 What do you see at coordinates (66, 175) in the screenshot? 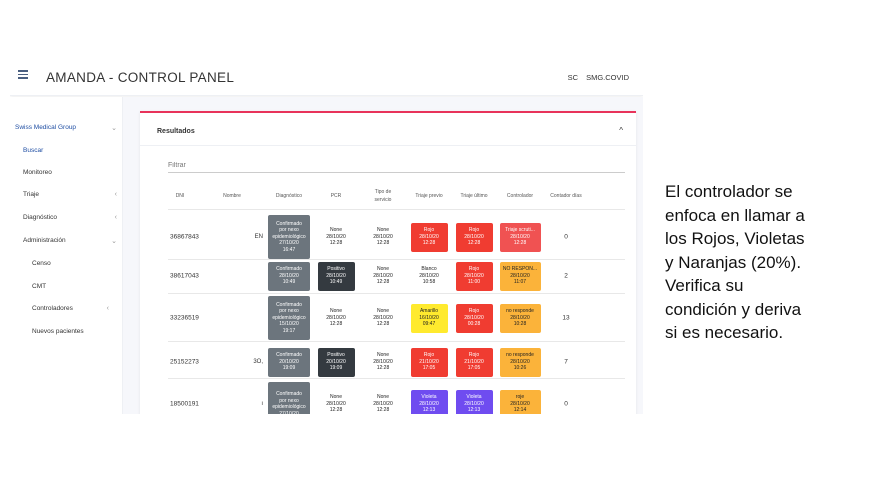
I see `sidebar-item-monitoreo: Monitoreo` at bounding box center [66, 175].